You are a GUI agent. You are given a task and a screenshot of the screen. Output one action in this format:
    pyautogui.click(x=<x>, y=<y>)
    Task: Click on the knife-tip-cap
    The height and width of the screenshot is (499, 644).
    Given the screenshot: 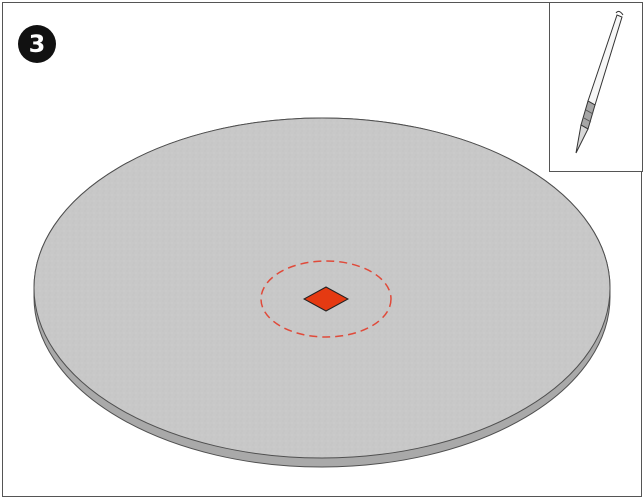 What is the action you would take?
    pyautogui.click(x=619, y=13)
    